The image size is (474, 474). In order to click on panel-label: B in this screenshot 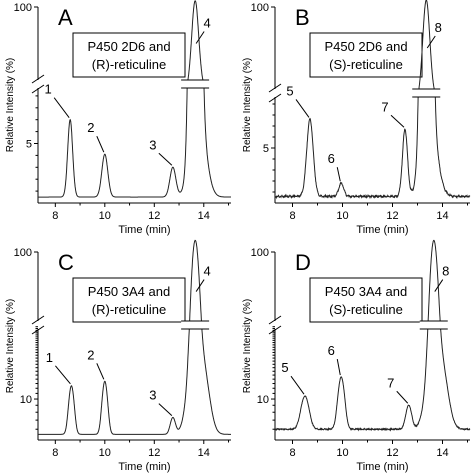, I will do `click(302, 17)`.